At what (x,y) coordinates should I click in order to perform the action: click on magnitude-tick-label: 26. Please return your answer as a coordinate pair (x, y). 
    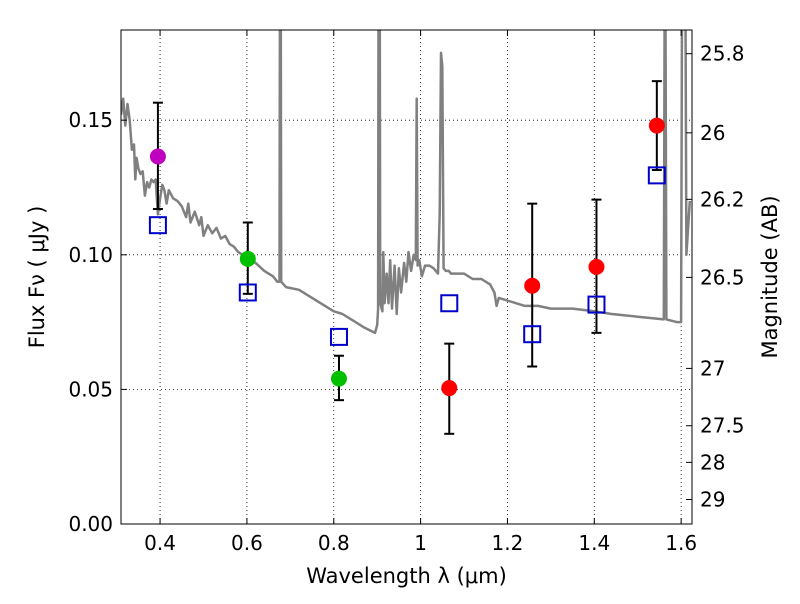
    Looking at the image, I should click on (712, 133).